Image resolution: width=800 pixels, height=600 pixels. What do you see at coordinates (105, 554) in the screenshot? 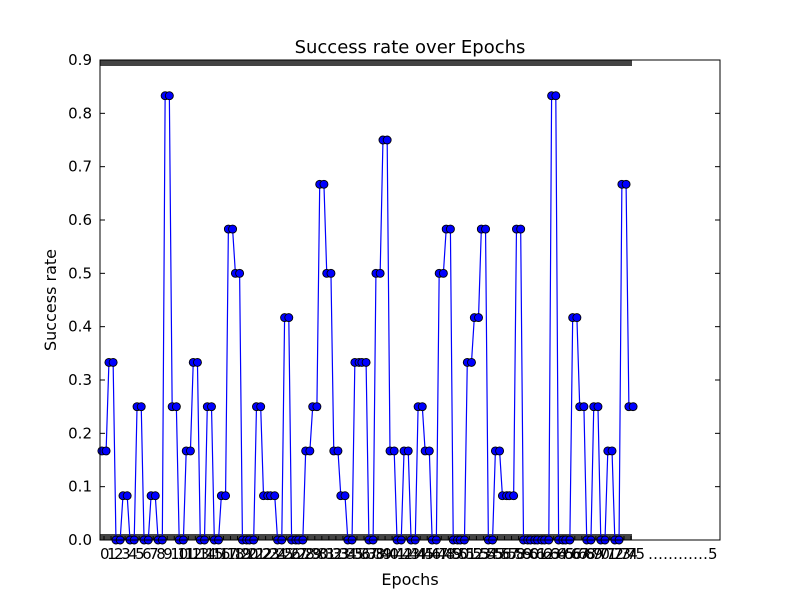
I see `x-tick-label: 0` at bounding box center [105, 554].